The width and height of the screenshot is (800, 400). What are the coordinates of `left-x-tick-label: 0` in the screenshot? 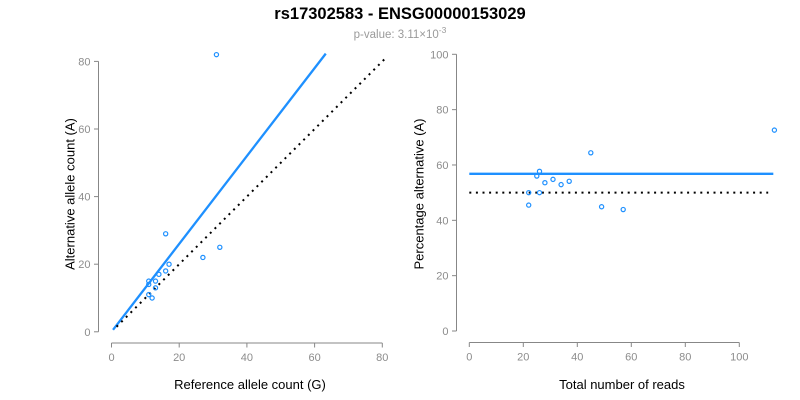 It's located at (111, 358).